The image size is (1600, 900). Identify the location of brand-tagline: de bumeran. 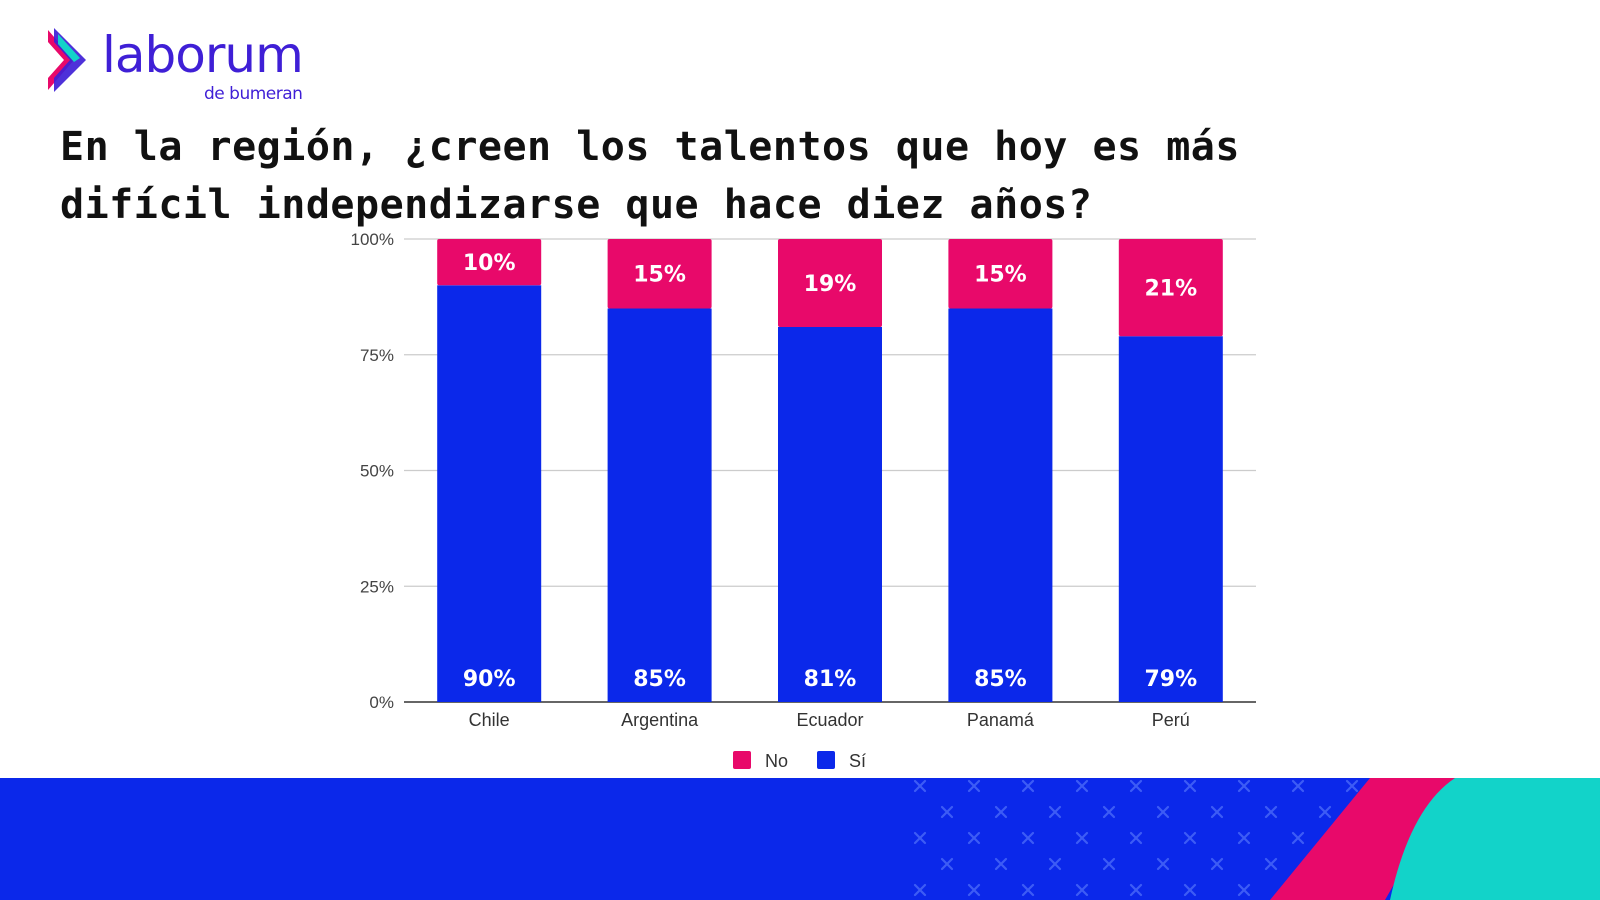
(253, 94).